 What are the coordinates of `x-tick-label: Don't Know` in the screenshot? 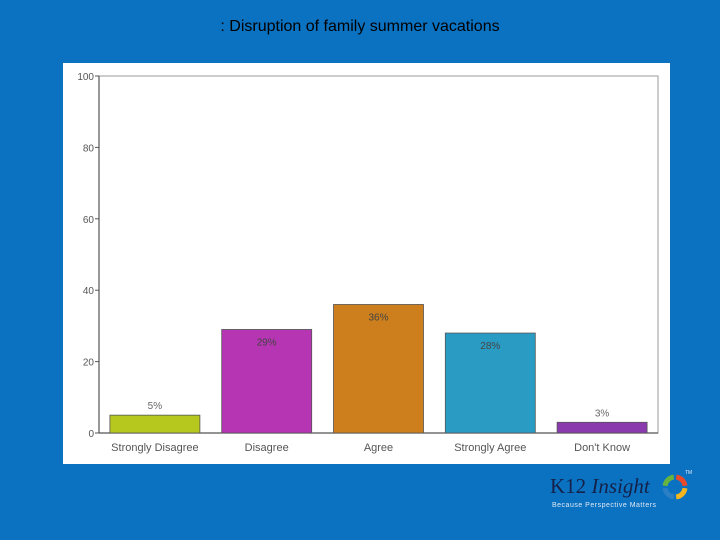 It's located at (602, 448).